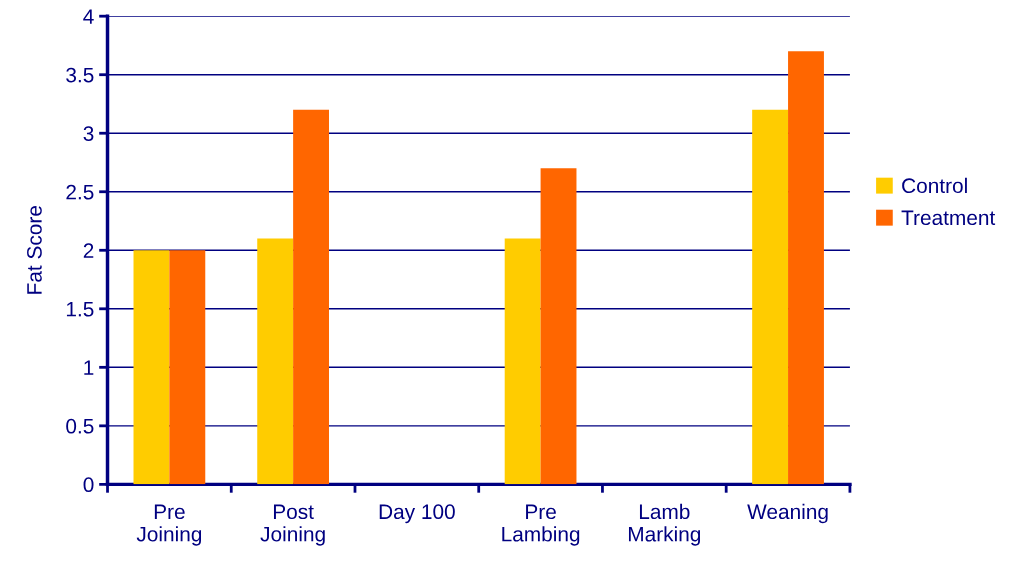 This screenshot has height=578, width=1024. Describe the element at coordinates (88, 485) in the screenshot. I see `y-tick-label: 0` at that location.